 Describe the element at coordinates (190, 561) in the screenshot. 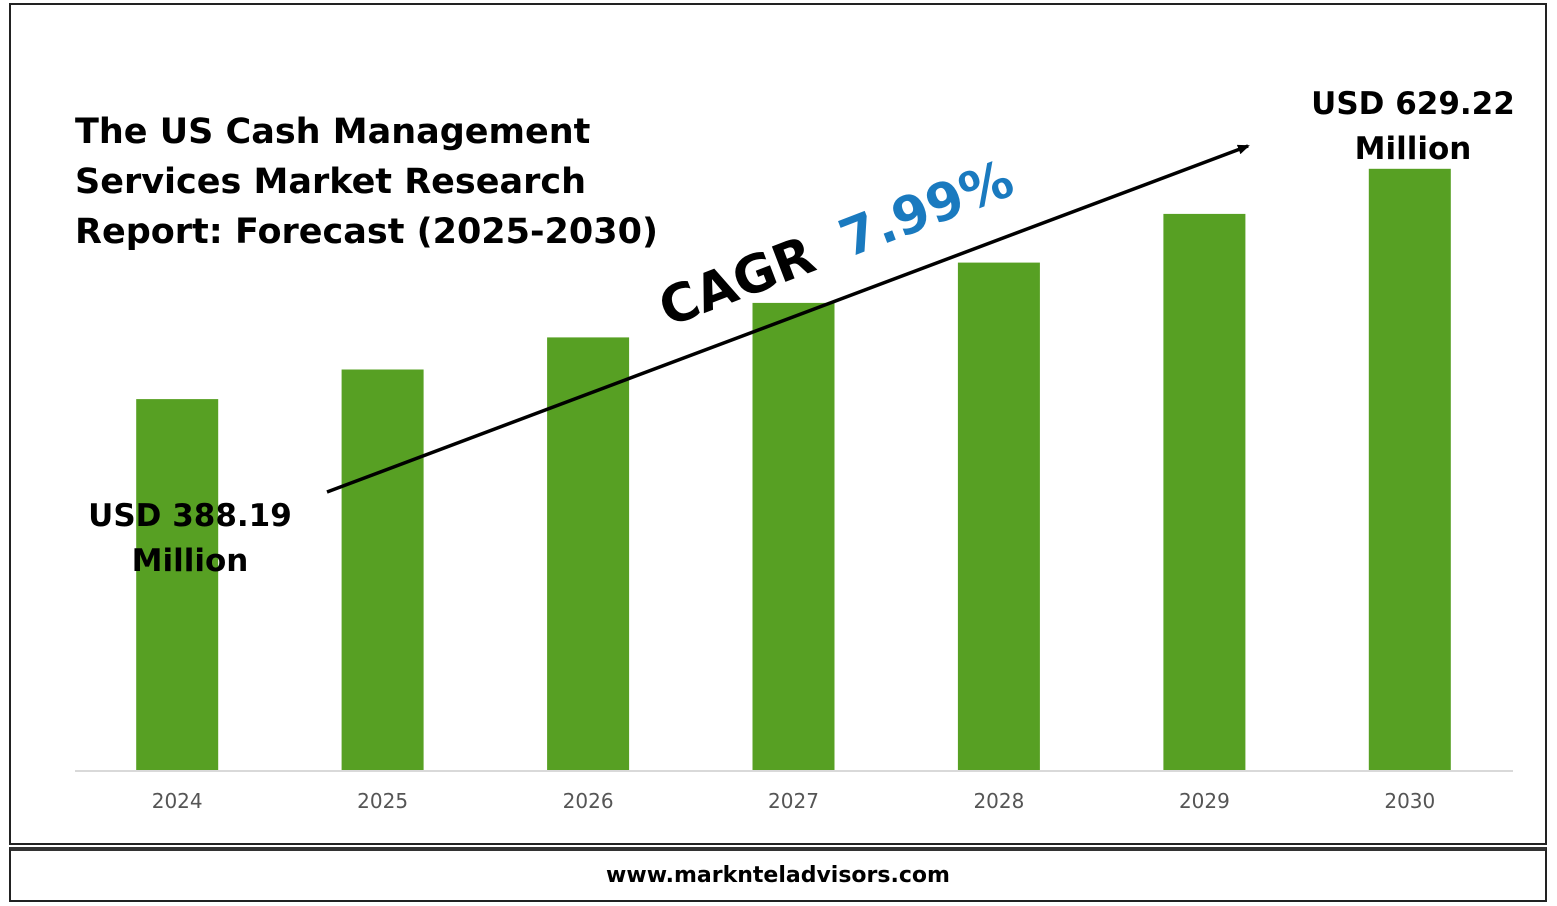

I see `start-value-label-line-2: Million` at that location.